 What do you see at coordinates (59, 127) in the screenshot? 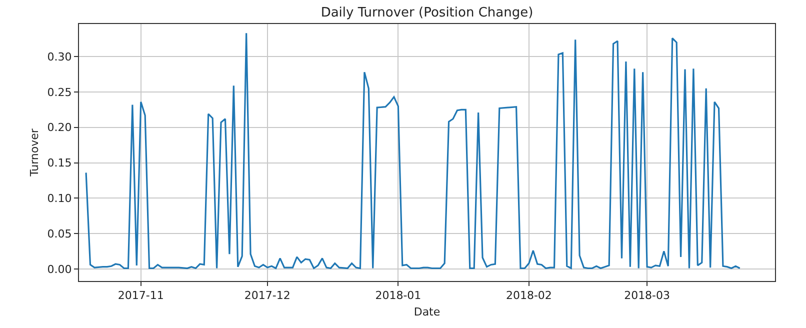
I see `y-tick-label: 0.20` at bounding box center [59, 127].